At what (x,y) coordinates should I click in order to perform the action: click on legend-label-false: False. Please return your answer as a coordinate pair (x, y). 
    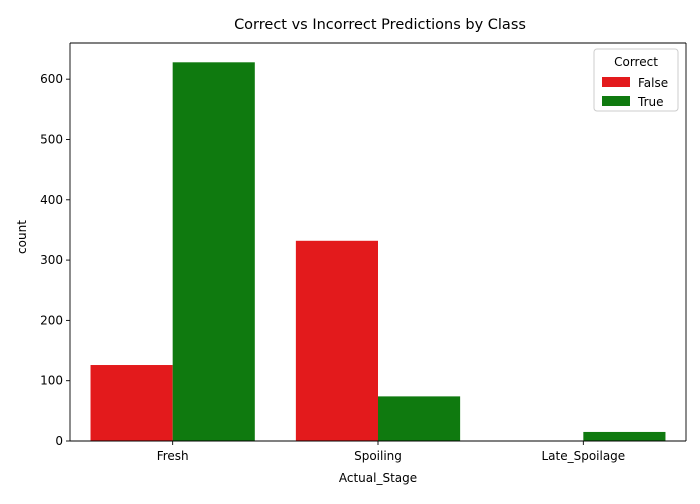
    Looking at the image, I should click on (653, 83).